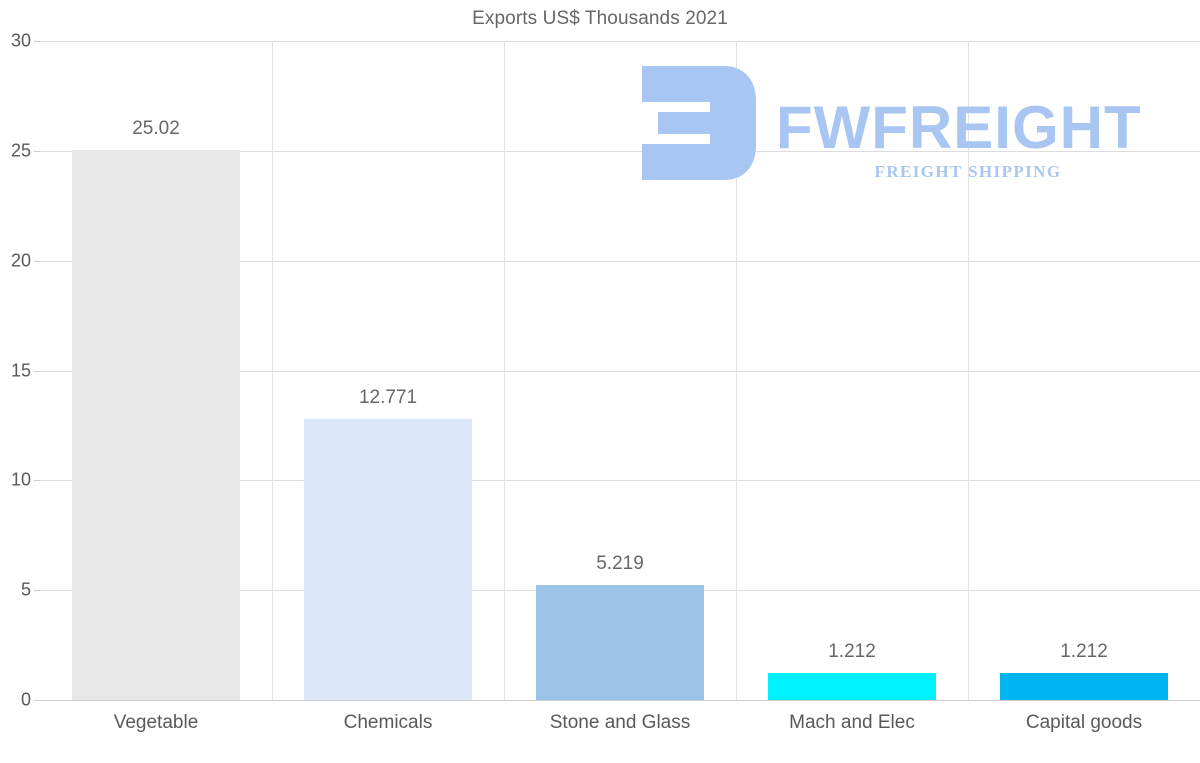 The height and width of the screenshot is (763, 1200). What do you see at coordinates (20, 150) in the screenshot?
I see `y-axis-label: 25` at bounding box center [20, 150].